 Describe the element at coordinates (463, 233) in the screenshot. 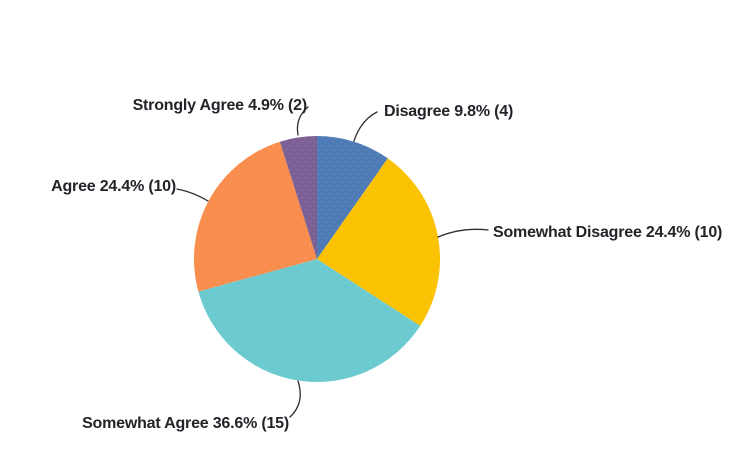

I see `leader-line-somewhat-disagree` at that location.